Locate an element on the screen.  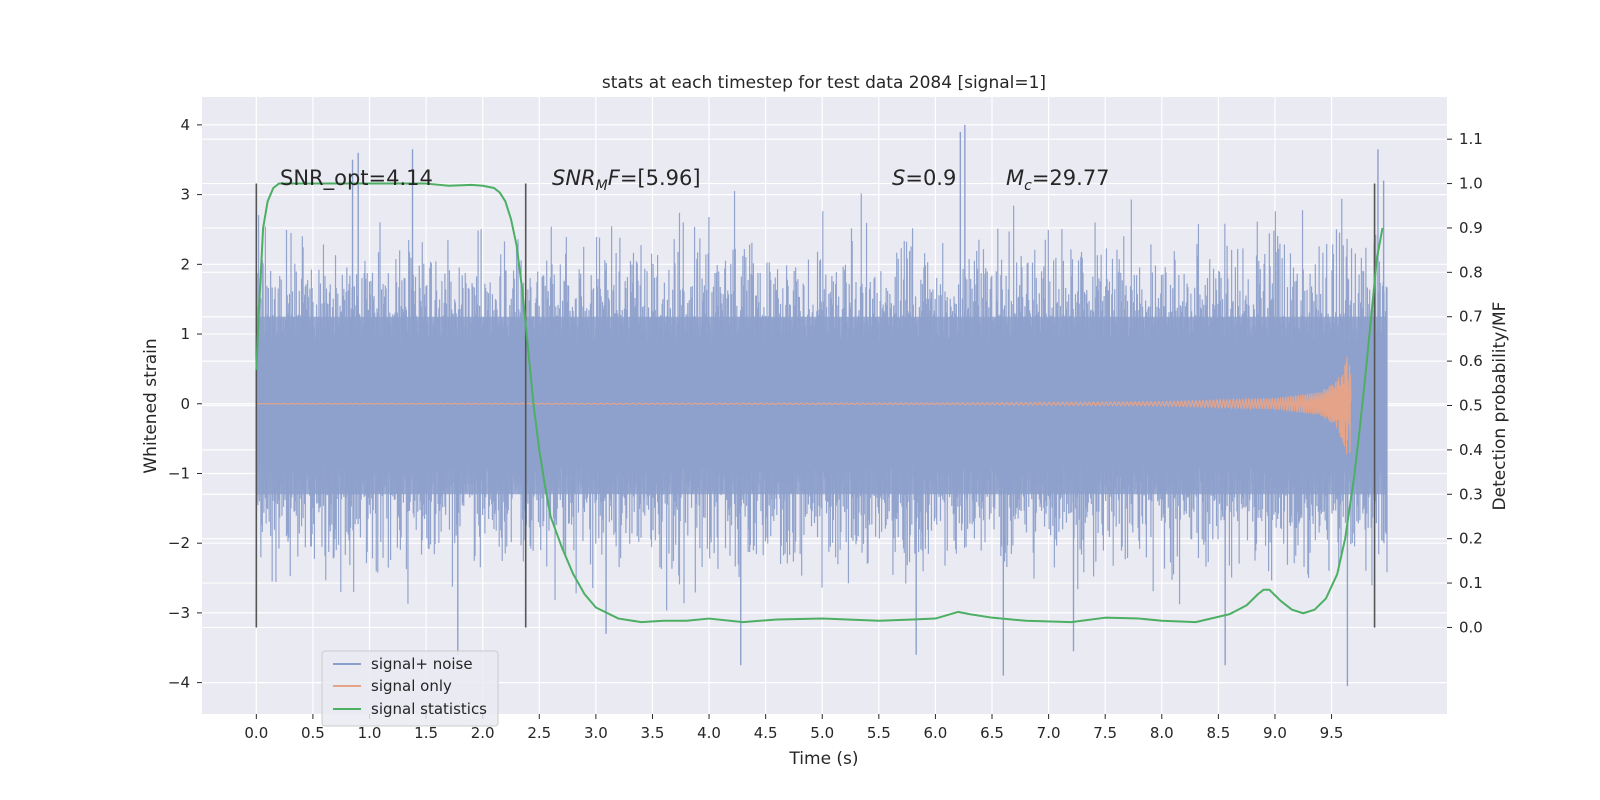
x-tick-label-17: 8.5 is located at coordinates (1218, 733).